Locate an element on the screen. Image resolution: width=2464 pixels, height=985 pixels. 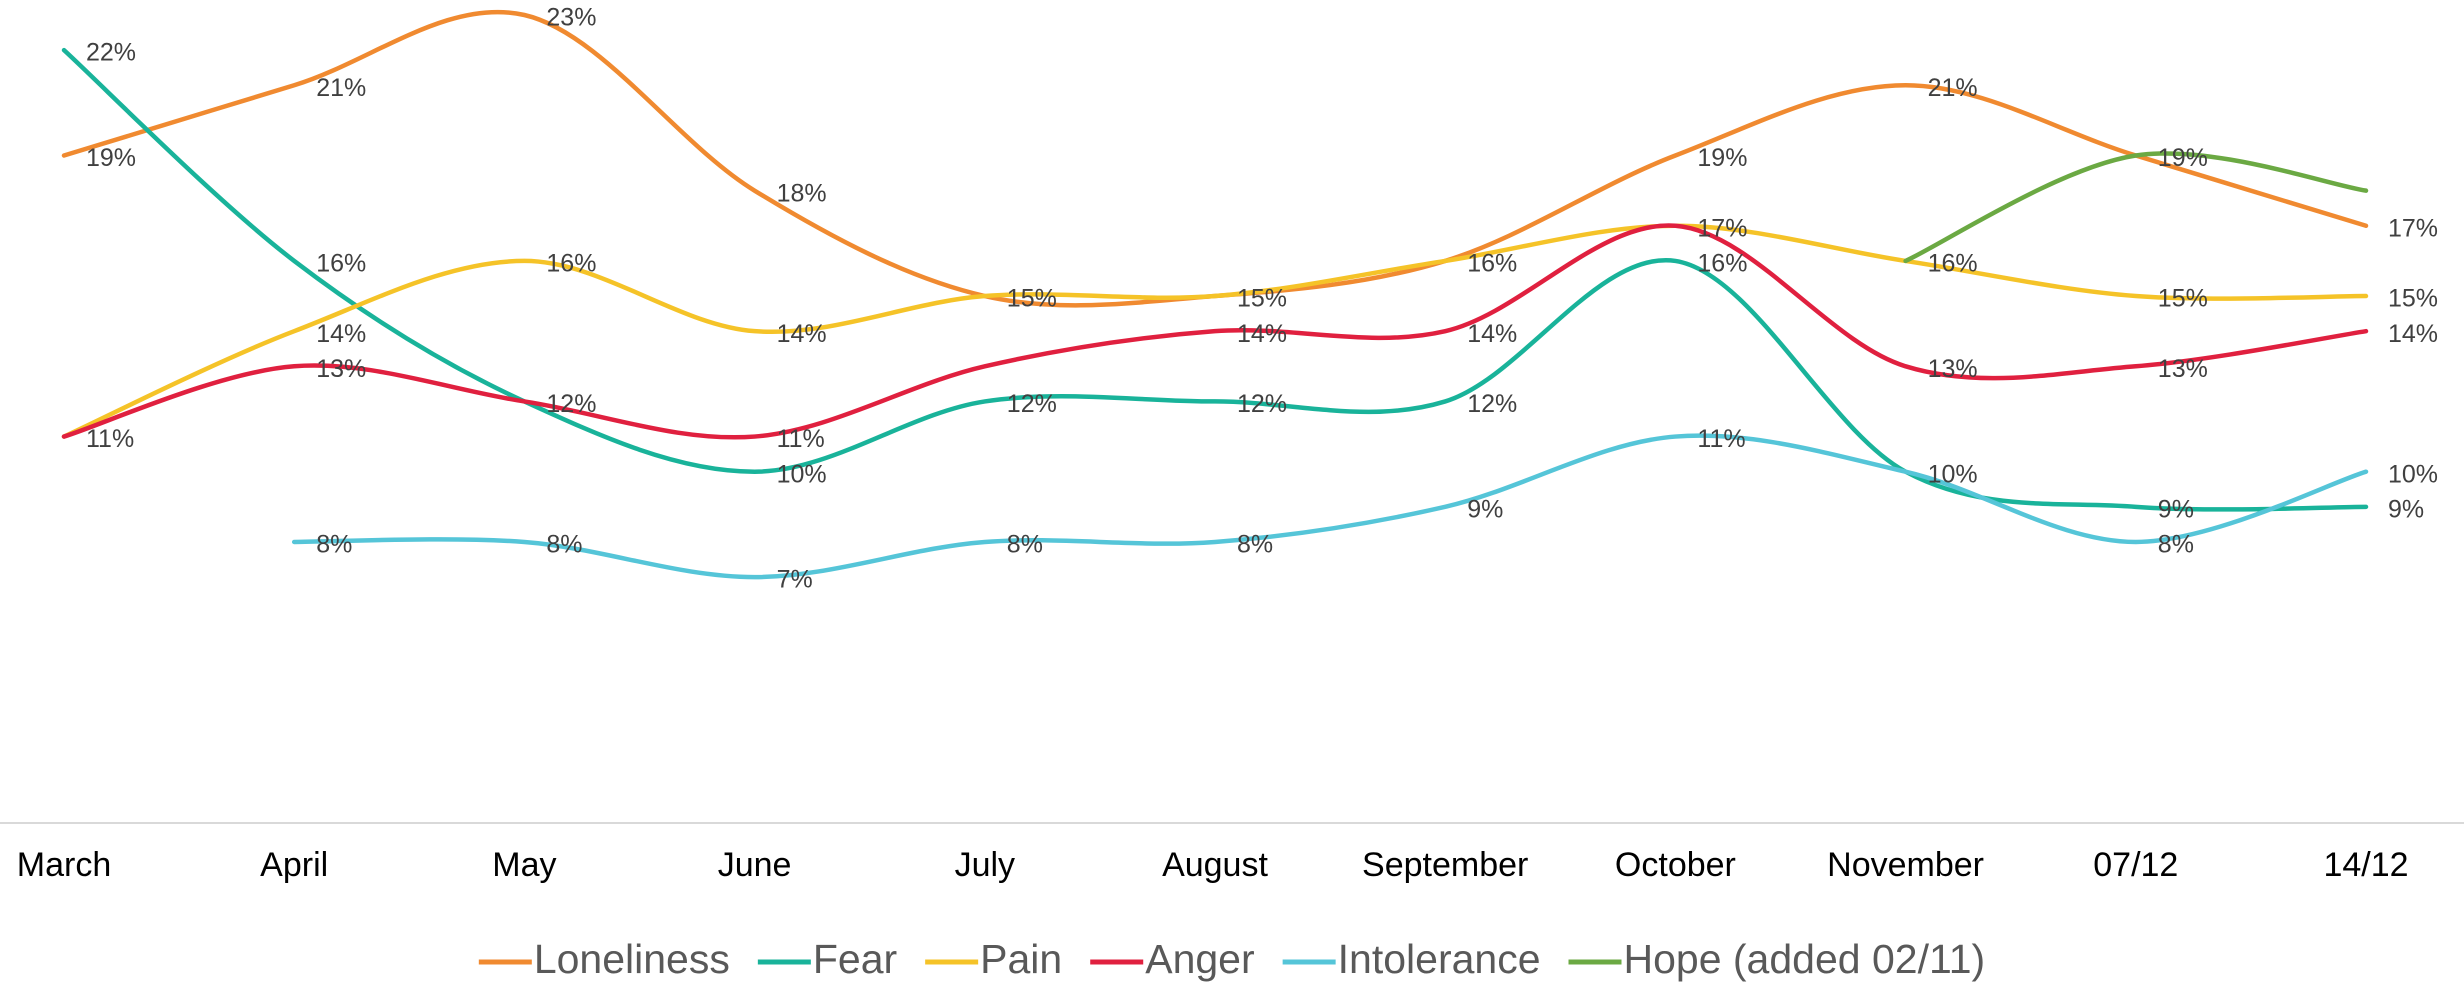
x-tick-label: March is located at coordinates (64, 865).